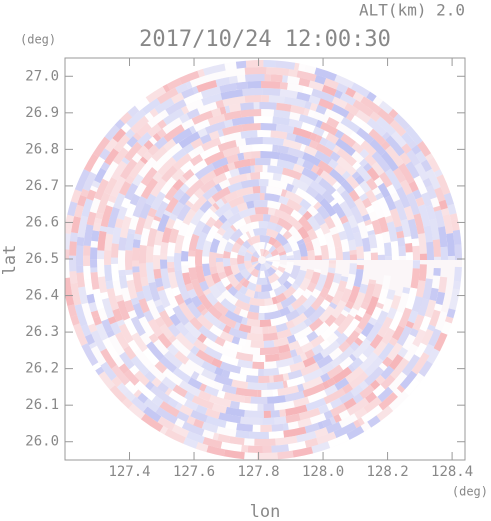 This screenshot has width=491, height=521. What do you see at coordinates (42, 186) in the screenshot?
I see `y-tick-label: 26.7` at bounding box center [42, 186].